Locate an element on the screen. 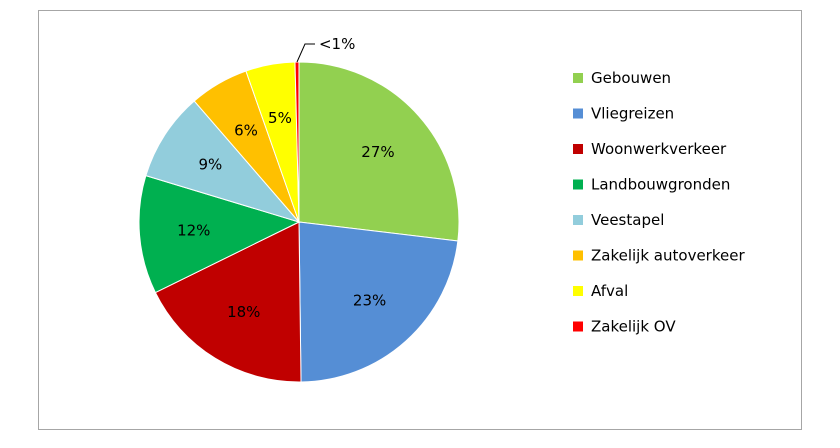  legend-label-gebouwen: Gebouwen is located at coordinates (631, 78).